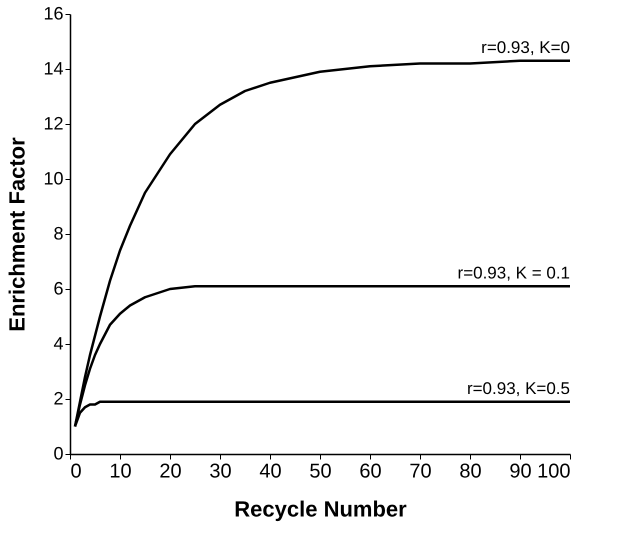 The height and width of the screenshot is (560, 630). I want to click on x-tick-label: 40, so click(270, 471).